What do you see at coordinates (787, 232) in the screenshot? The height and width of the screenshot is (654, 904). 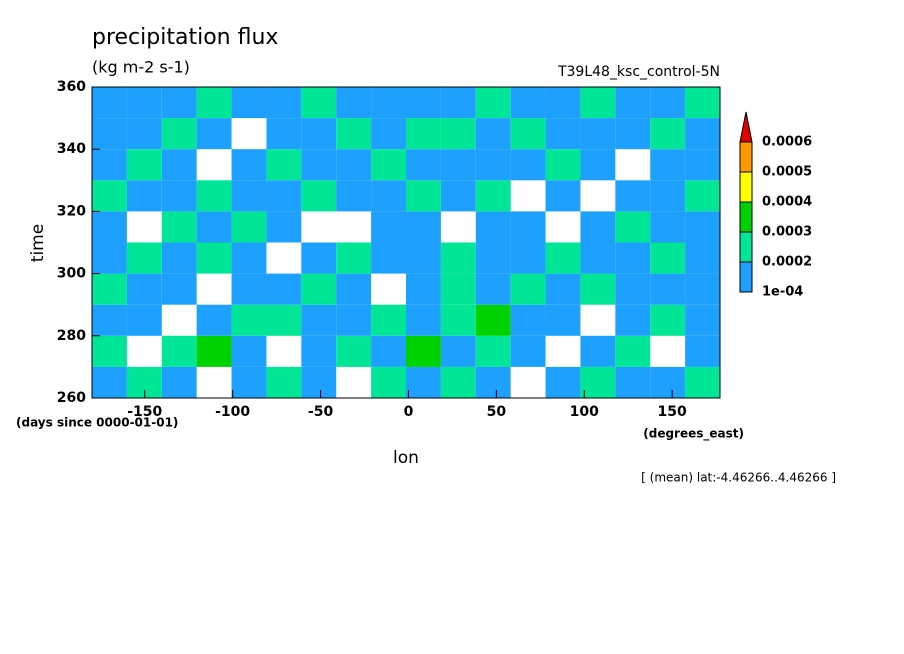 I see `colorbar-label: 0.0003` at bounding box center [787, 232].